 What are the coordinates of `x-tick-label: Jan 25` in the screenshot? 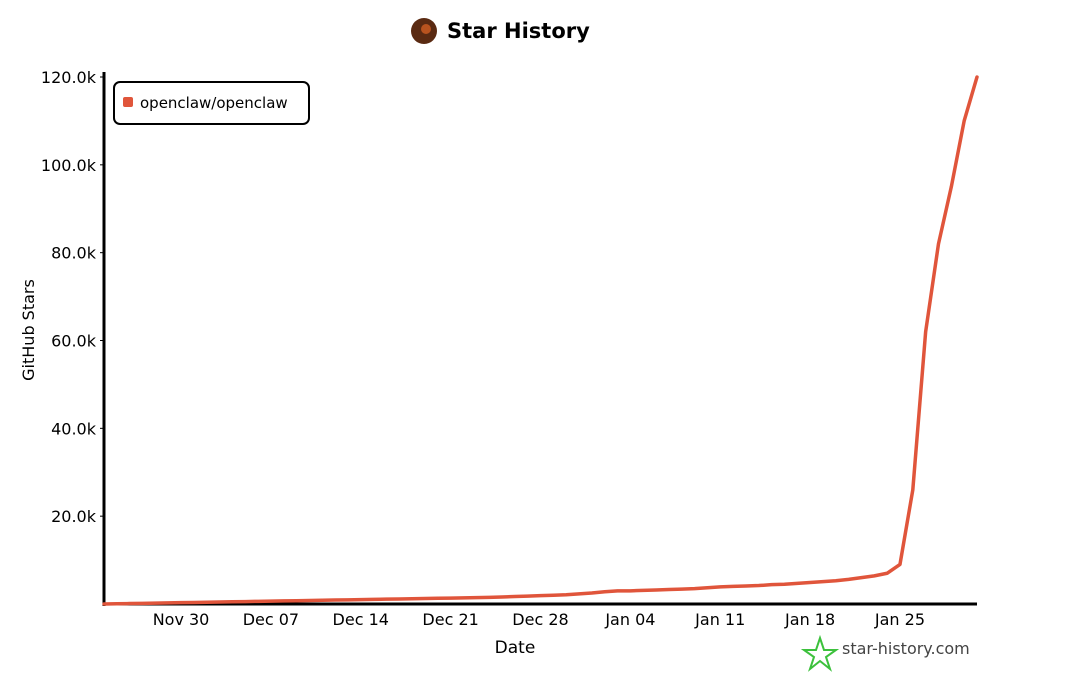 It's located at (899, 619).